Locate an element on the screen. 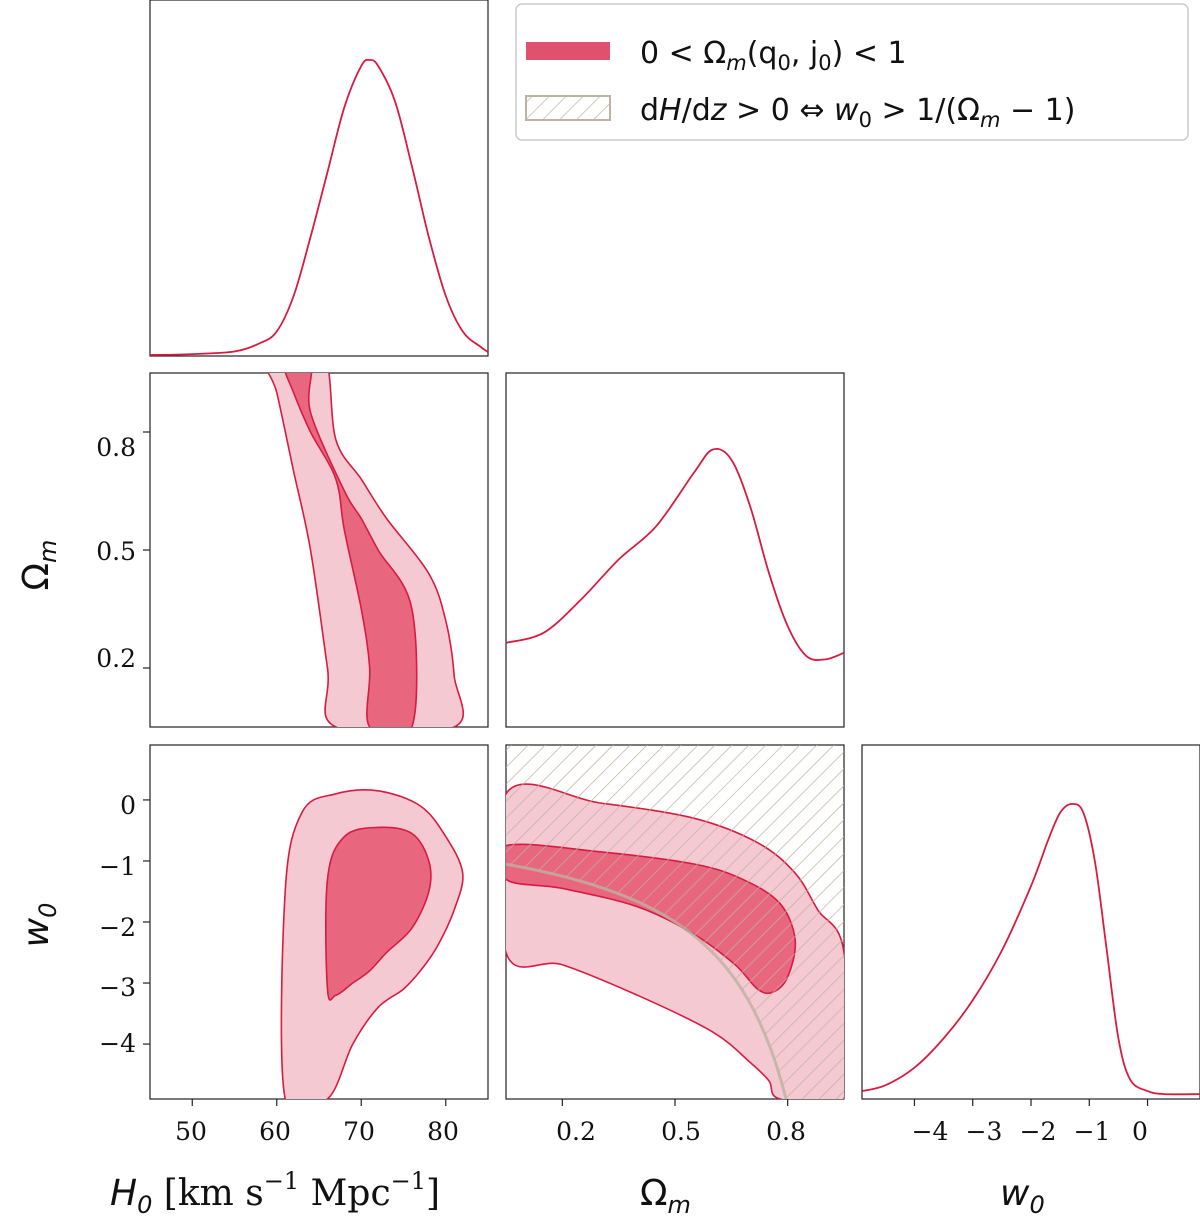 This screenshot has height=1225, width=1200. ylabel-w0: w0 is located at coordinates (39, 925).